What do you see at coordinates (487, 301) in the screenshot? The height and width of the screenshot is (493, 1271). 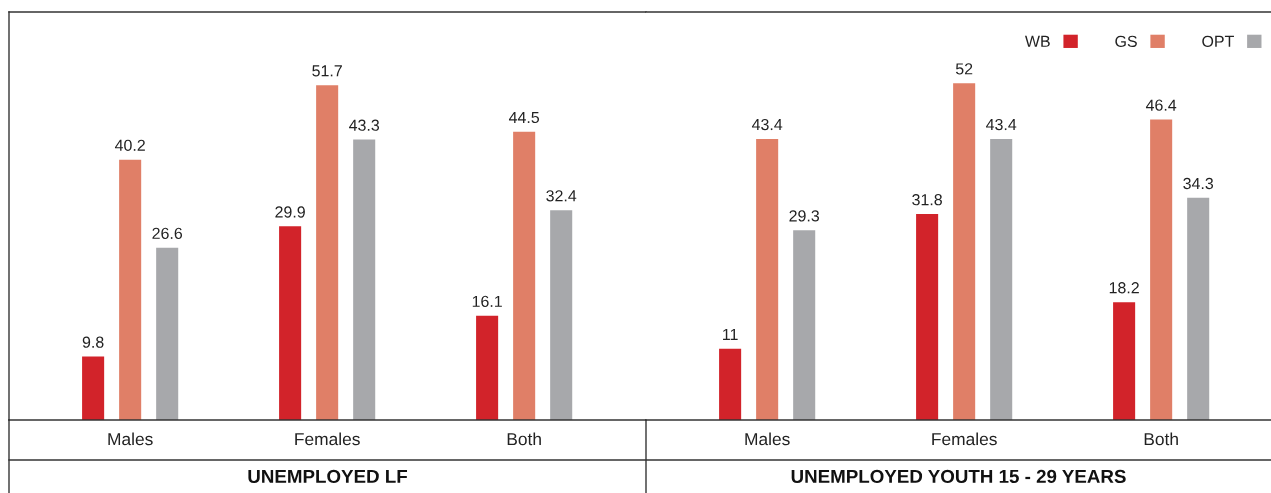 I see `data-label: 16.1` at bounding box center [487, 301].